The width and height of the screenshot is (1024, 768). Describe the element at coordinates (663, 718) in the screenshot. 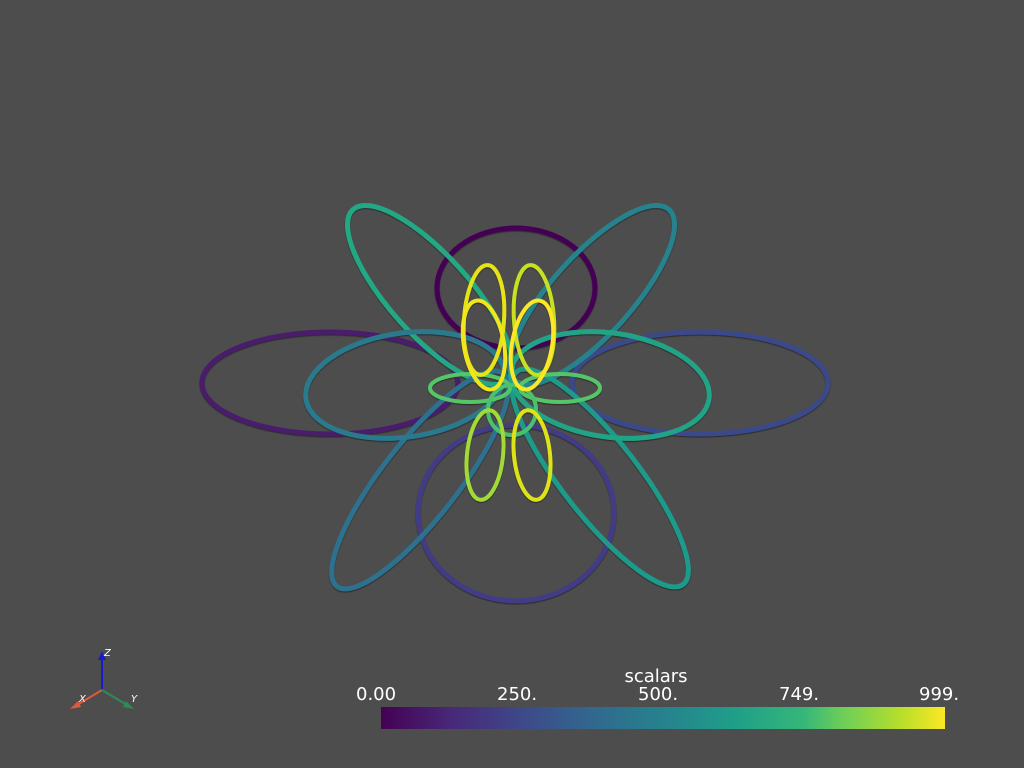

I see `scalar-bar-gradient` at that location.